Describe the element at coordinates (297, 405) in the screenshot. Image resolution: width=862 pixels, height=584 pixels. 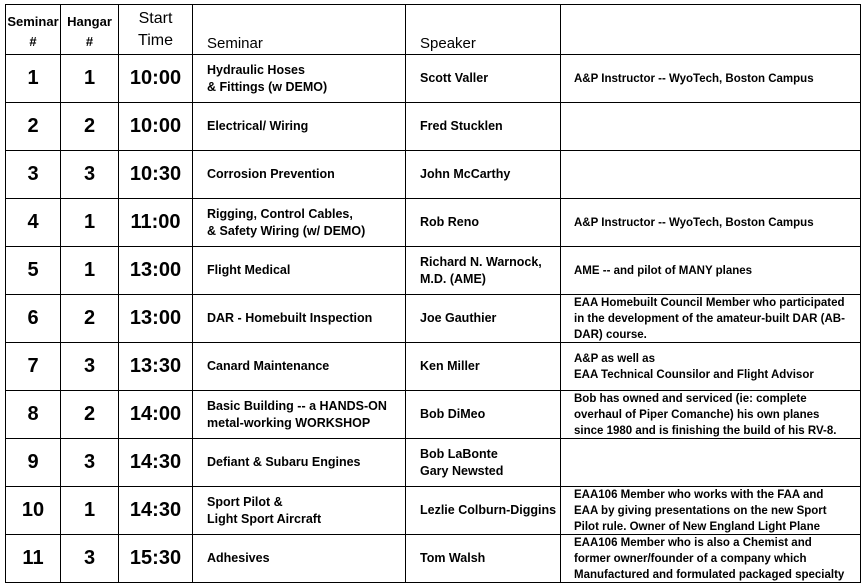
I see `text-line: Basic Building -- a HANDS-ON` at that location.